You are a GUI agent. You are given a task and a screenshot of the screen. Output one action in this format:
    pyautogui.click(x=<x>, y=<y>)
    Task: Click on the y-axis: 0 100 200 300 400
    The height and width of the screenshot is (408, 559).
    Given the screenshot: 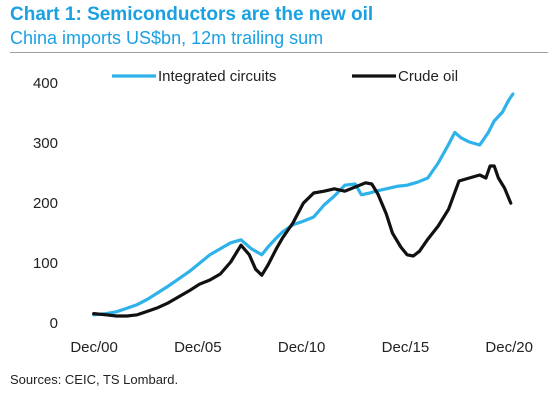 What is the action you would take?
    pyautogui.click(x=45, y=203)
    